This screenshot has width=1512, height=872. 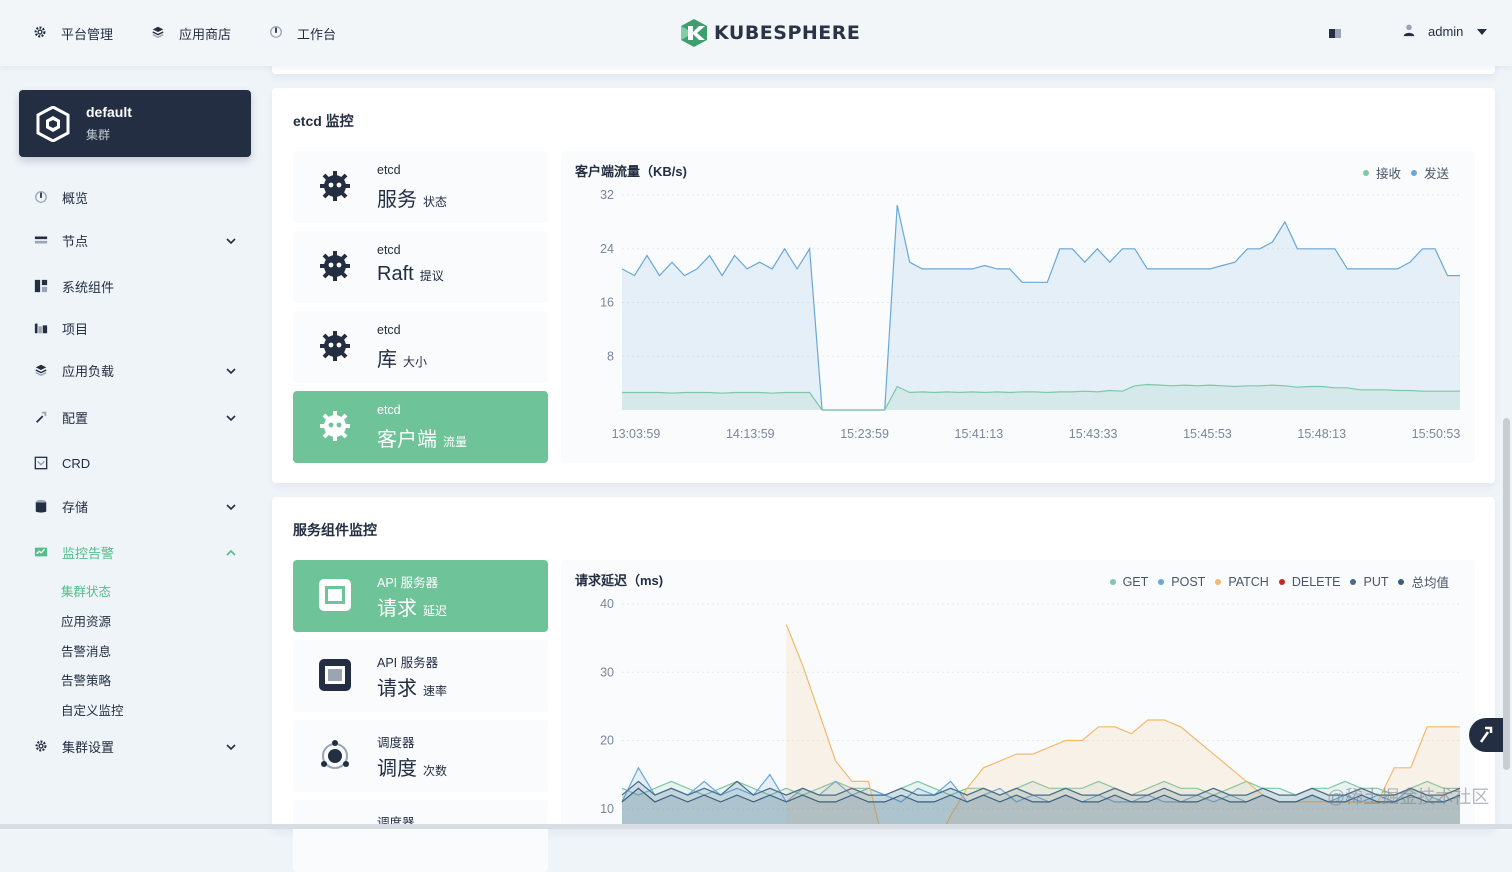 What do you see at coordinates (41, 746) in the screenshot?
I see `settings-icon` at bounding box center [41, 746].